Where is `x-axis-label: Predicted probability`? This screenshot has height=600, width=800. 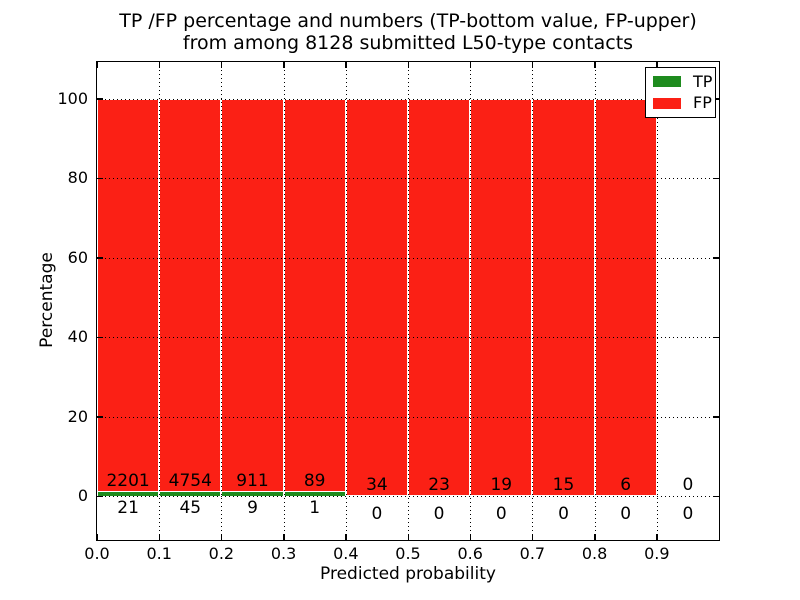 x-axis-label: Predicted probability is located at coordinates (408, 574).